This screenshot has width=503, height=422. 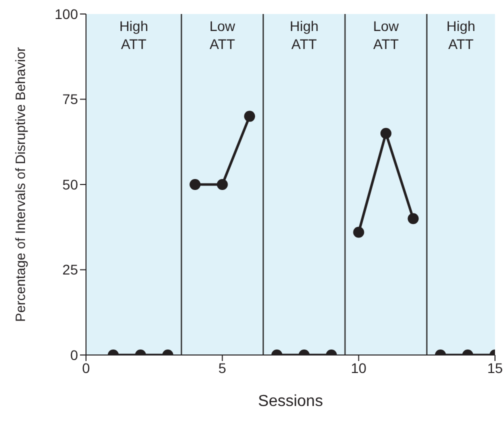 What do you see at coordinates (495, 368) in the screenshot?
I see `x-tick-label: 15` at bounding box center [495, 368].